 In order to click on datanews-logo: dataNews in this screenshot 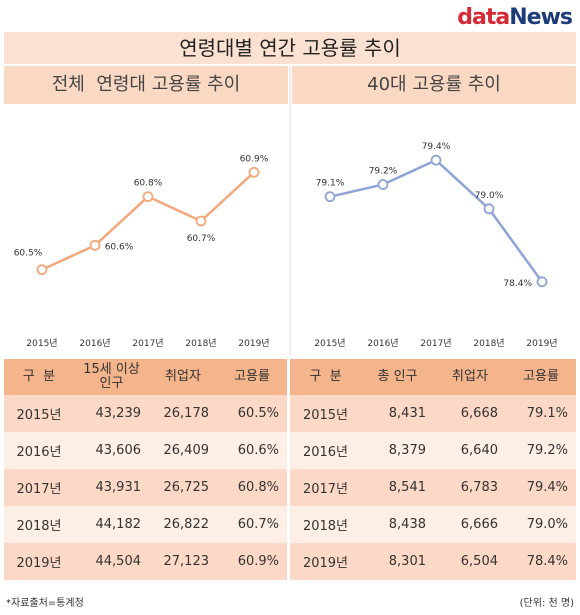, I will do `click(515, 17)`.